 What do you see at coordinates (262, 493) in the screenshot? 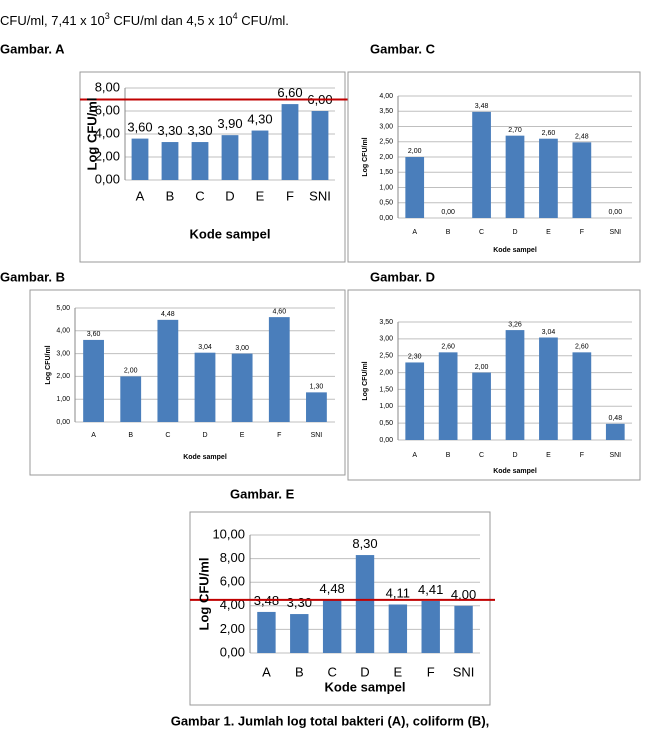
I see `panel-label: Gambar. E` at bounding box center [262, 493].